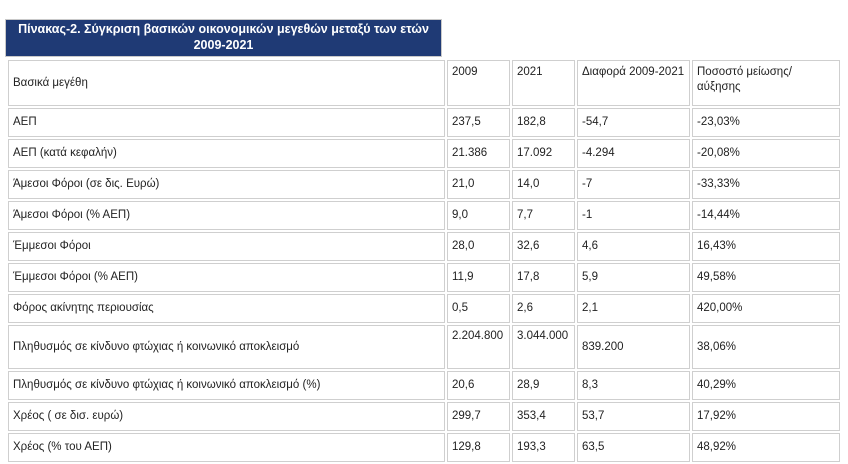 Image resolution: width=848 pixels, height=464 pixels. Describe the element at coordinates (766, 246) in the screenshot. I see `table-cell: 16,43%` at that location.